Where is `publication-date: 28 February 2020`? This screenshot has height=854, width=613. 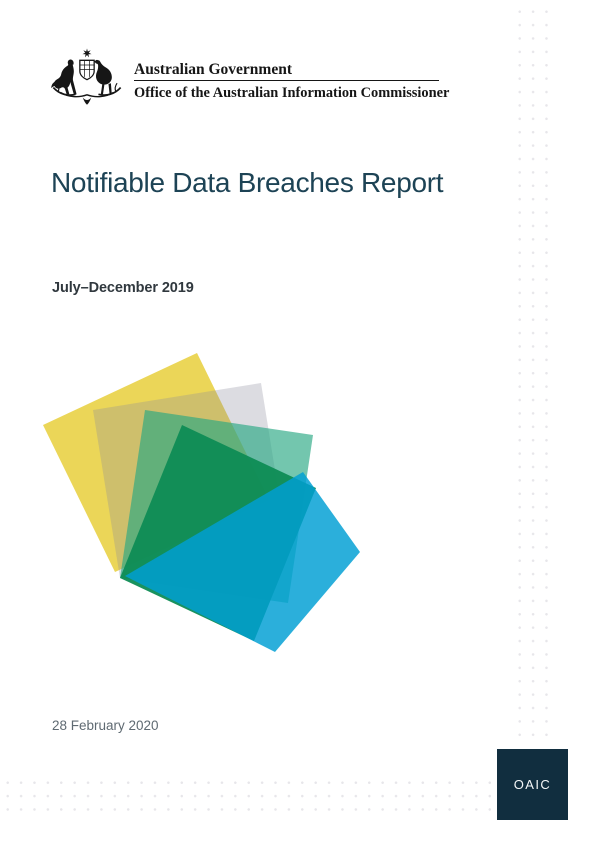
publication-date: 28 February 2020 is located at coordinates (105, 725).